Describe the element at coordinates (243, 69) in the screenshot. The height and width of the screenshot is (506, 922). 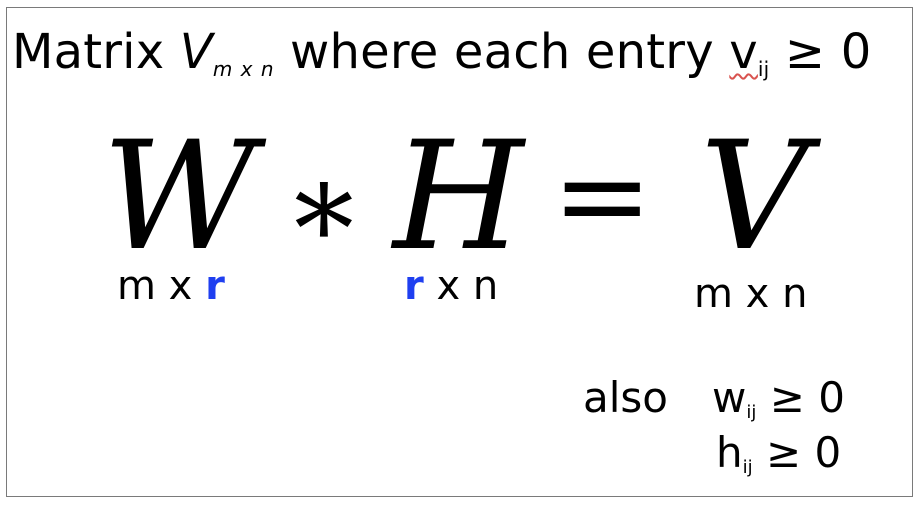
I see `matrix-dimensions: m x n` at that location.